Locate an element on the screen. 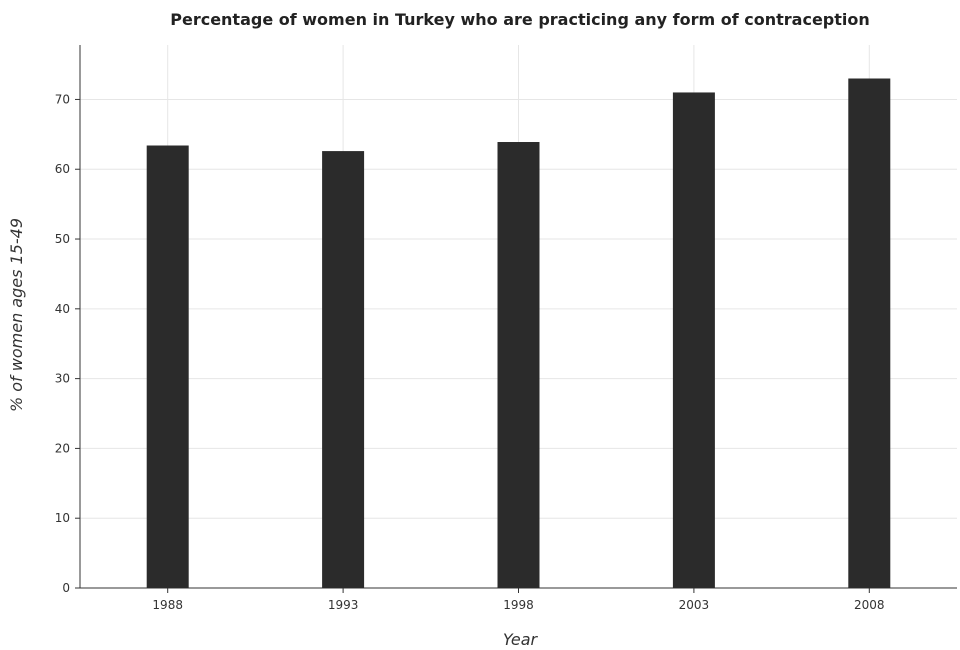  y-tick-label: 70 is located at coordinates (62, 99).